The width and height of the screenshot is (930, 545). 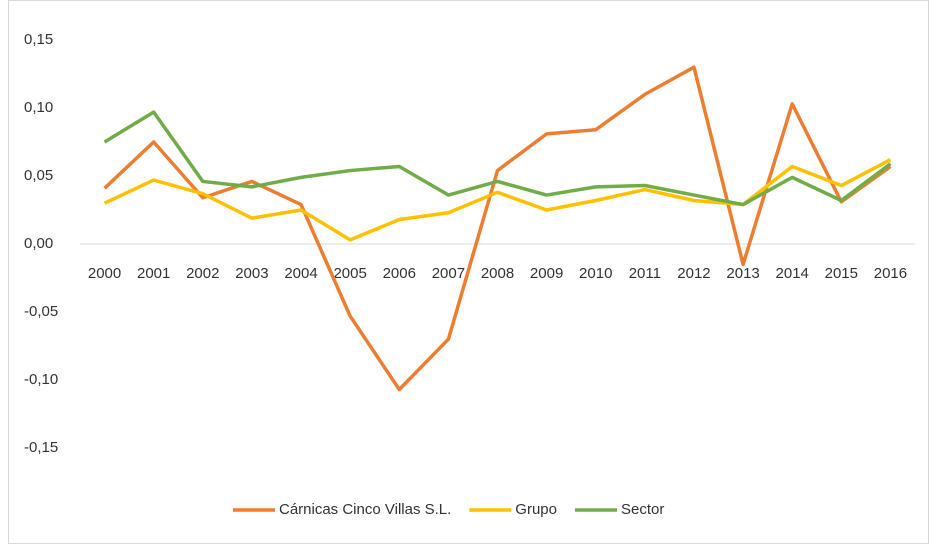 I want to click on x-tick-label: 2012, so click(x=693, y=273).